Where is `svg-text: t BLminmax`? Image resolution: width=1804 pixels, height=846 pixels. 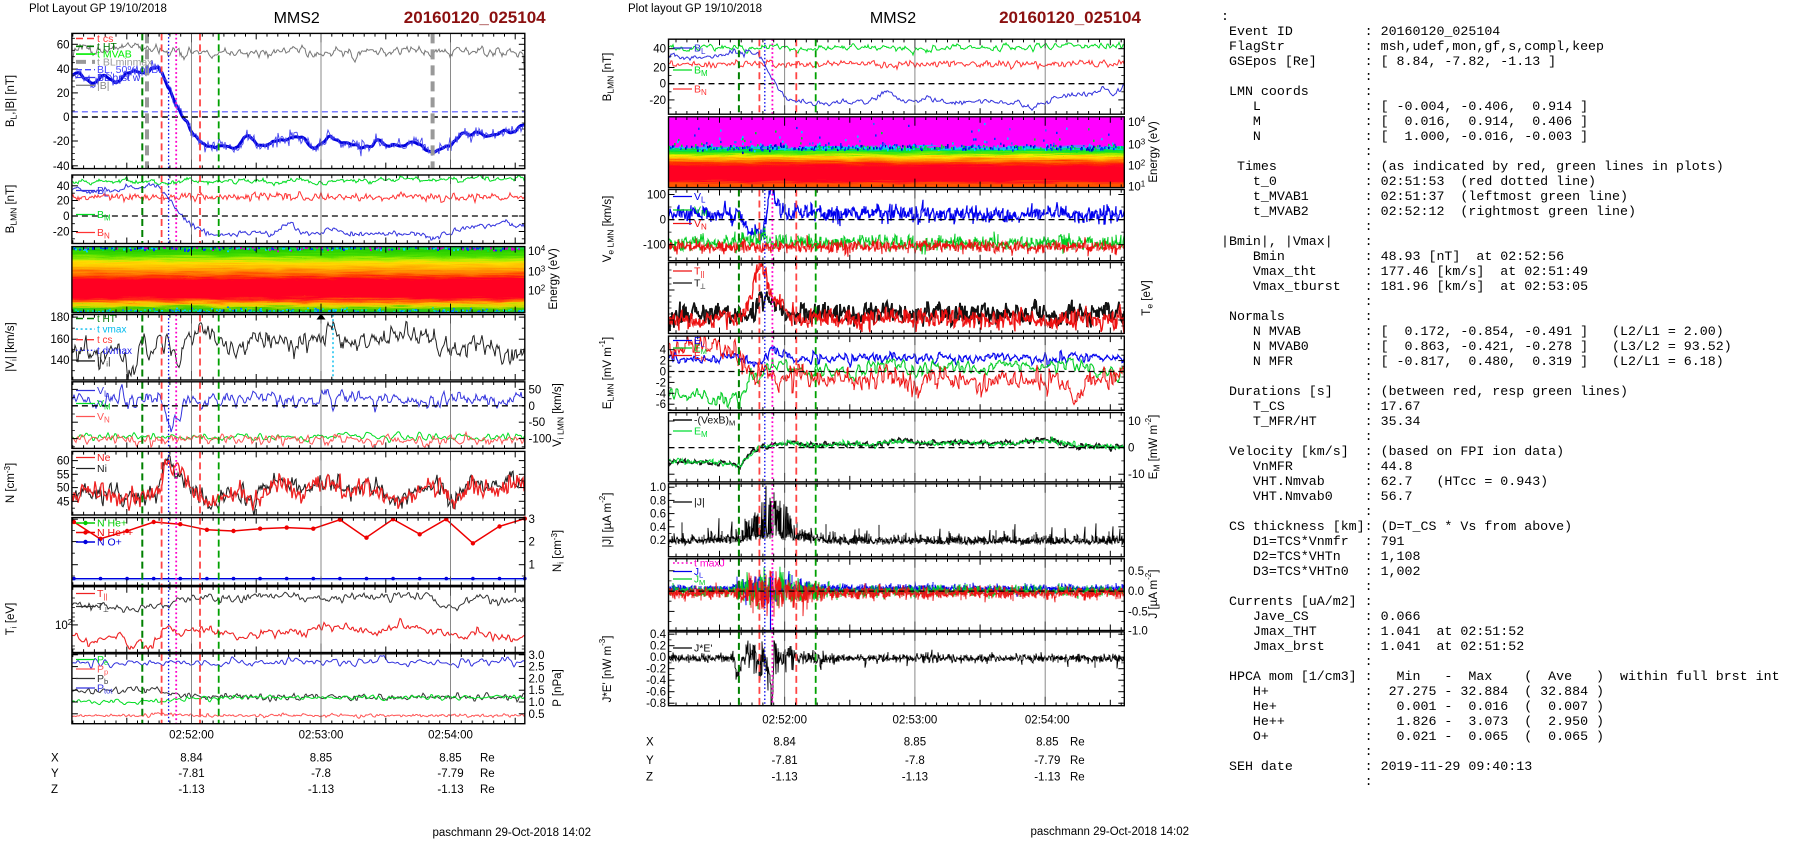
svg-text: t BLminmax is located at coordinates (125, 62).